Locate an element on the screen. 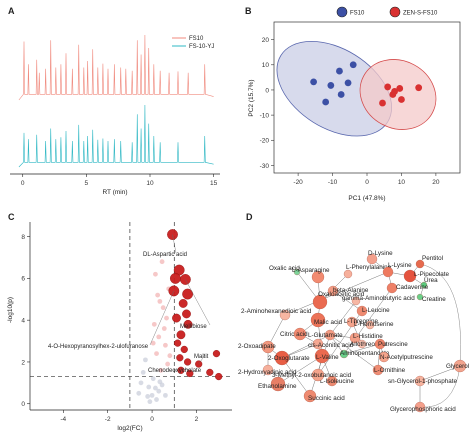  network-node-label: Urea is located at coordinates (431, 280).